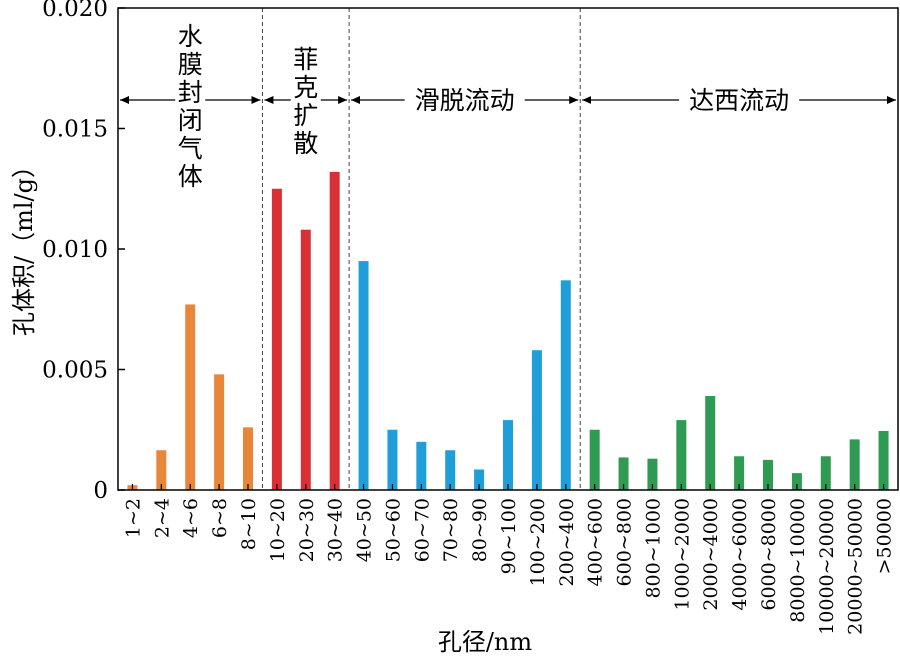 The height and width of the screenshot is (671, 900). Describe the element at coordinates (509, 536) in the screenshot. I see `x-tick-label-13: 90~100` at that location.